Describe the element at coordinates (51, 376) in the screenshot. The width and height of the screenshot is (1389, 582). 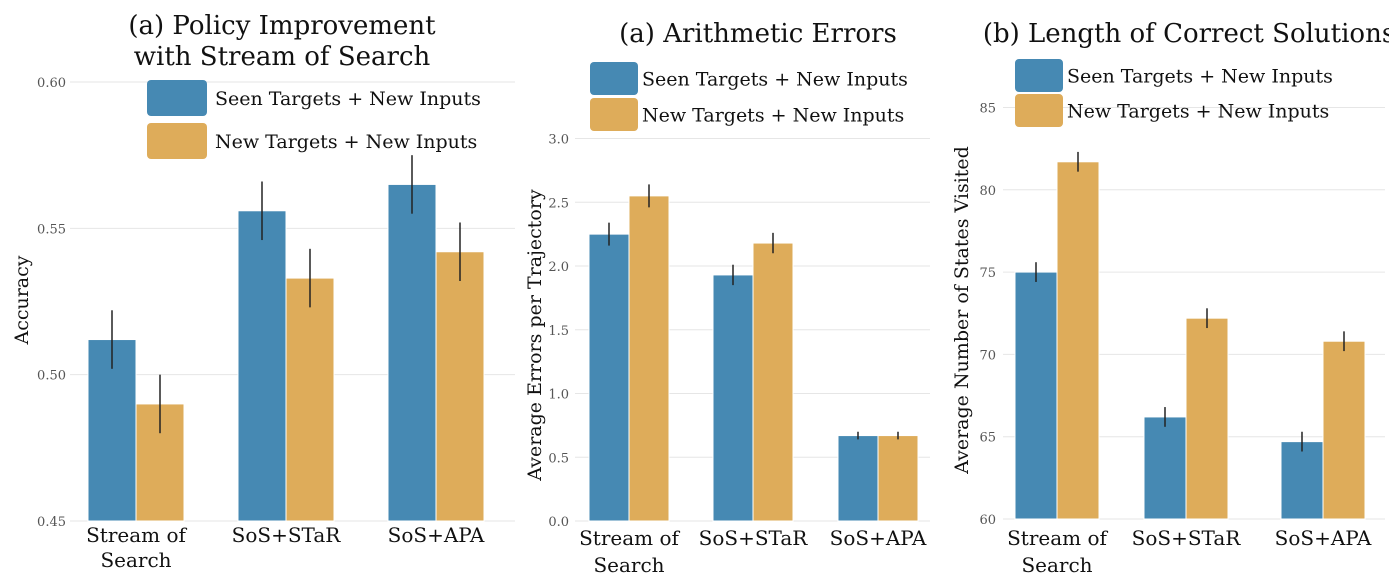
I see `y-tick-label: 0.50` at that location.